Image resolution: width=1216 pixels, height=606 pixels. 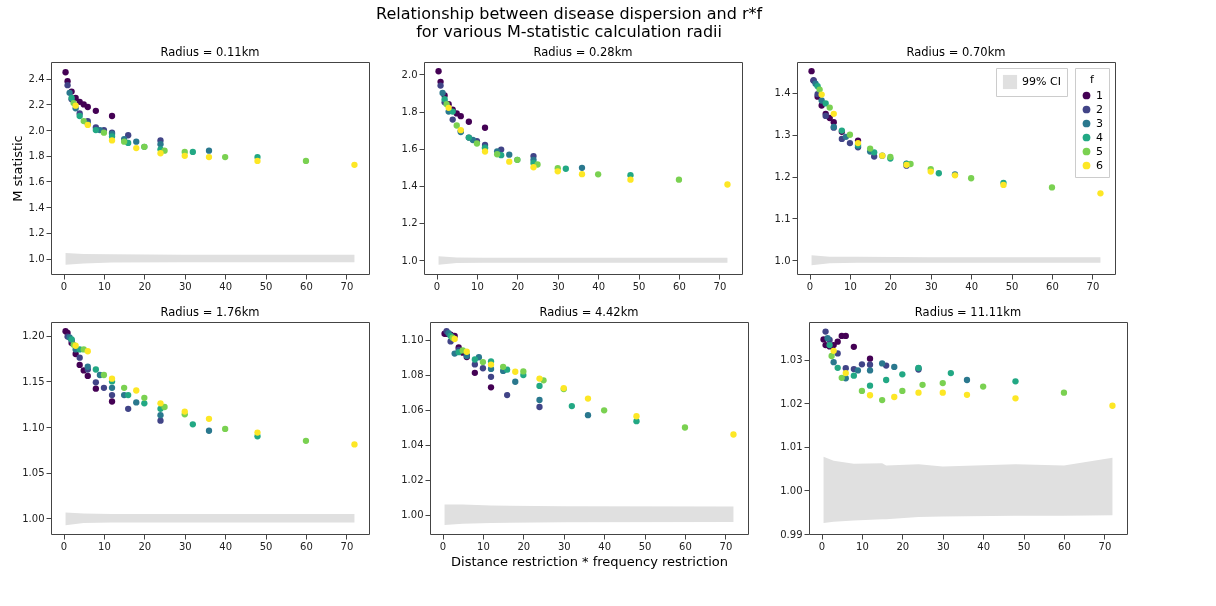 What do you see at coordinates (1041, 81) in the screenshot?
I see `legend-label: 99% CI` at bounding box center [1041, 81].